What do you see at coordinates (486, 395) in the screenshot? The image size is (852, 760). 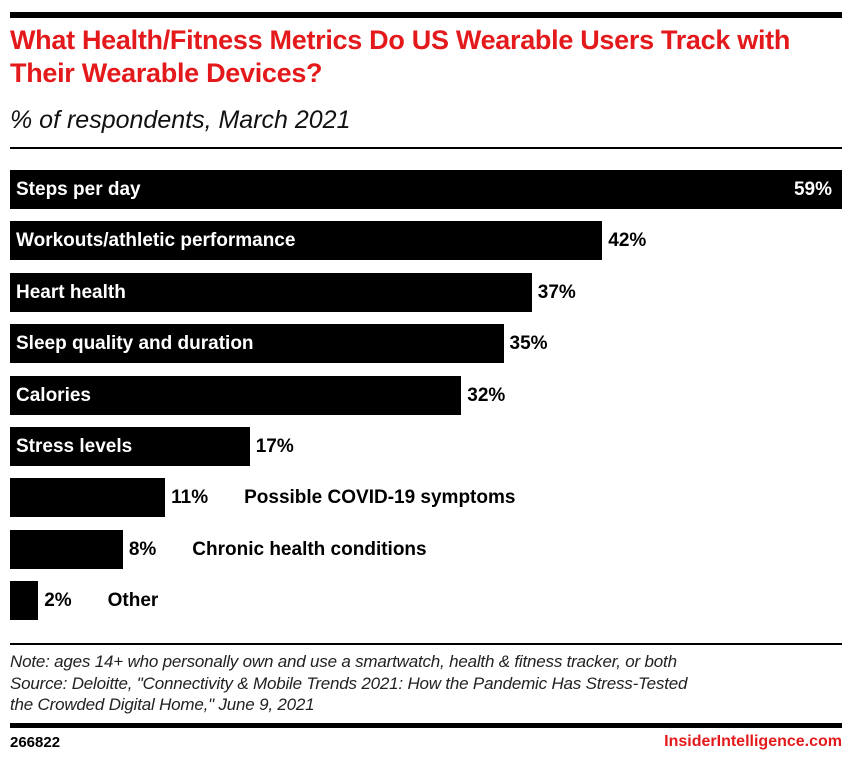 I see `value-label: 32%` at bounding box center [486, 395].